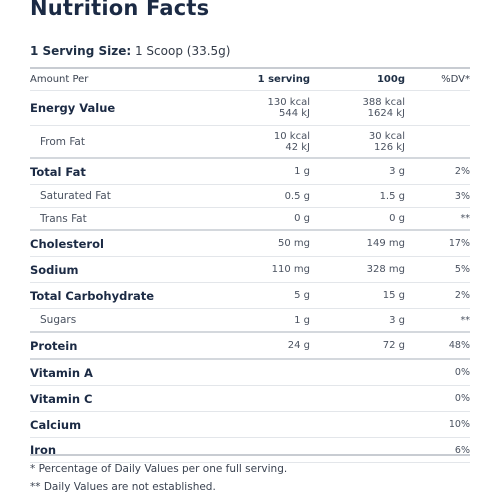 The width and height of the screenshot is (500, 500). Describe the element at coordinates (357, 269) in the screenshot. I see `per100-value: 328 mg` at that location.